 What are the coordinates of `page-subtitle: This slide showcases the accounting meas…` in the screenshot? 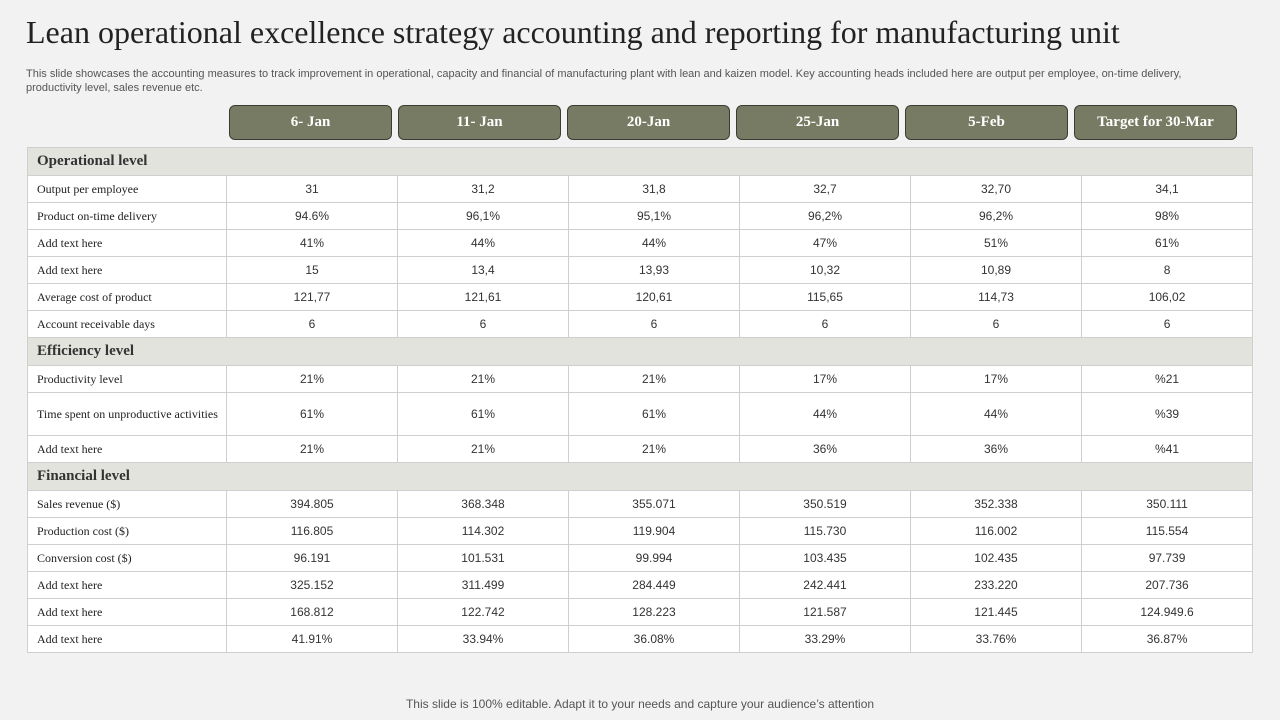 It's located at (604, 81).